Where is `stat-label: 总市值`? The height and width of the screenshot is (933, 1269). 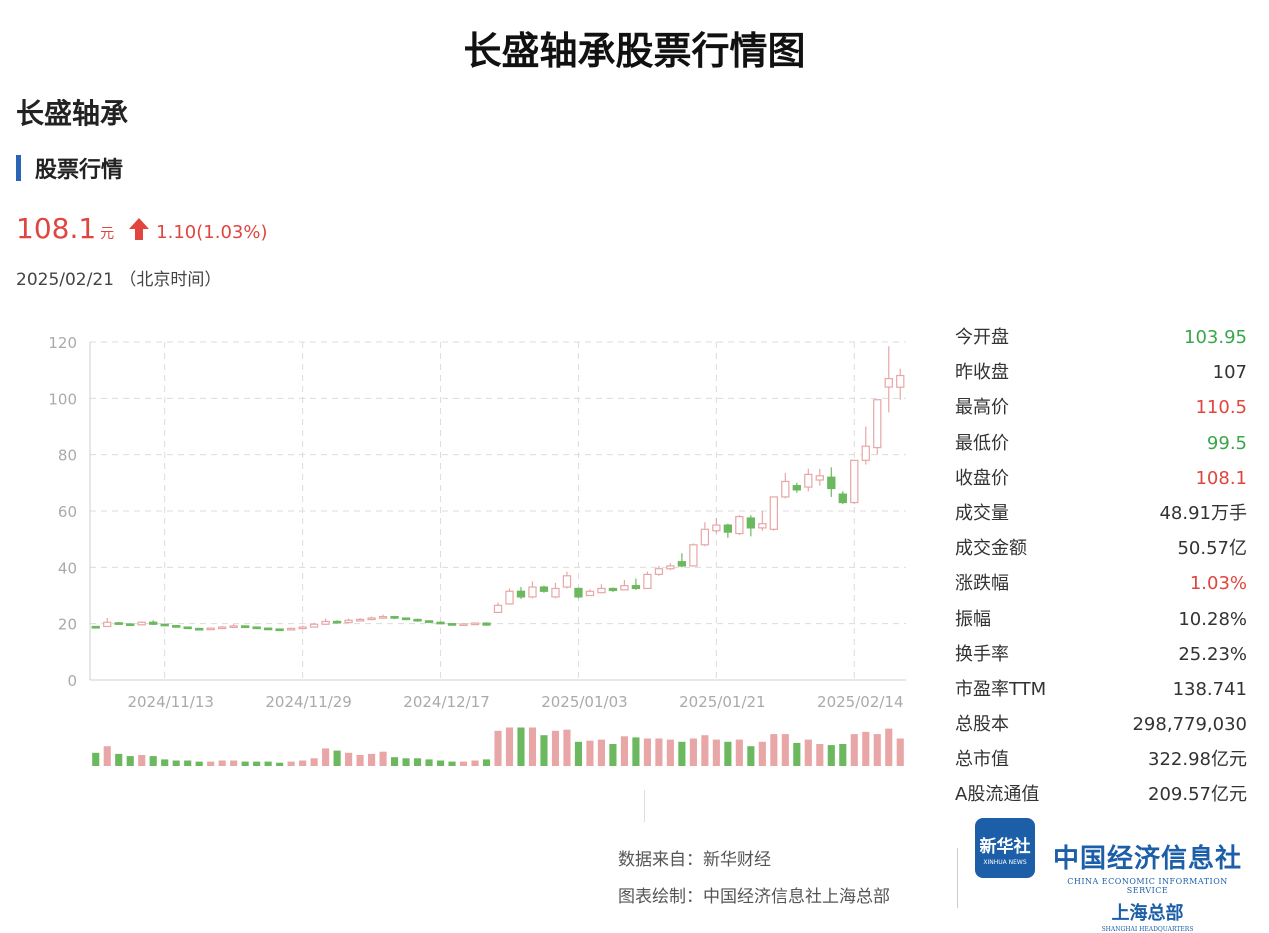 stat-label: 总市值 is located at coordinates (982, 760).